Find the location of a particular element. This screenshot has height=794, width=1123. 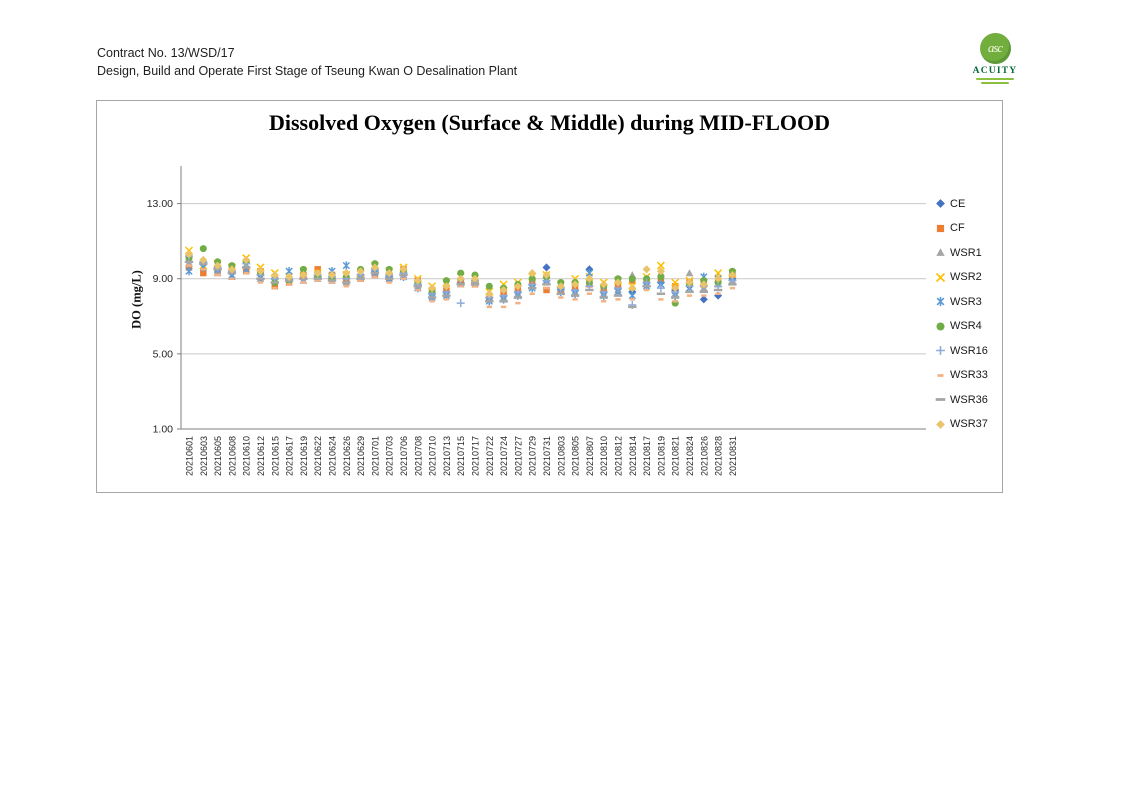

longdash-glyph is located at coordinates (940, 400).